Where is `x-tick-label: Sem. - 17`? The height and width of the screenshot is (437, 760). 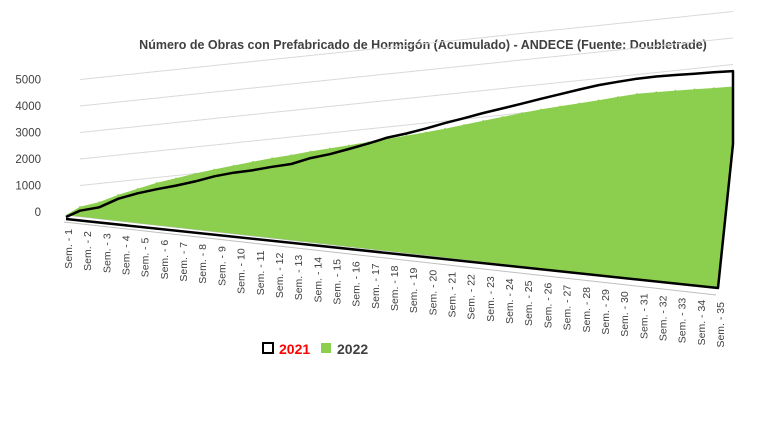
x-tick-label: Sem. - 17 is located at coordinates (376, 286).